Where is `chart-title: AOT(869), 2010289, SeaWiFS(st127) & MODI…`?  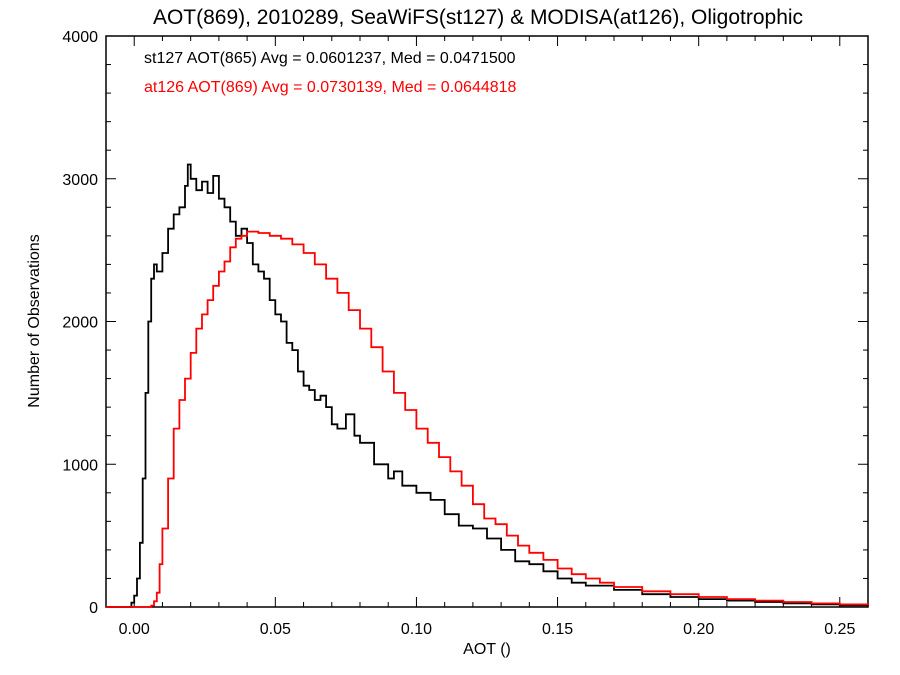 chart-title: AOT(869), 2010289, SeaWiFS(st127) & MODI… is located at coordinates (478, 17).